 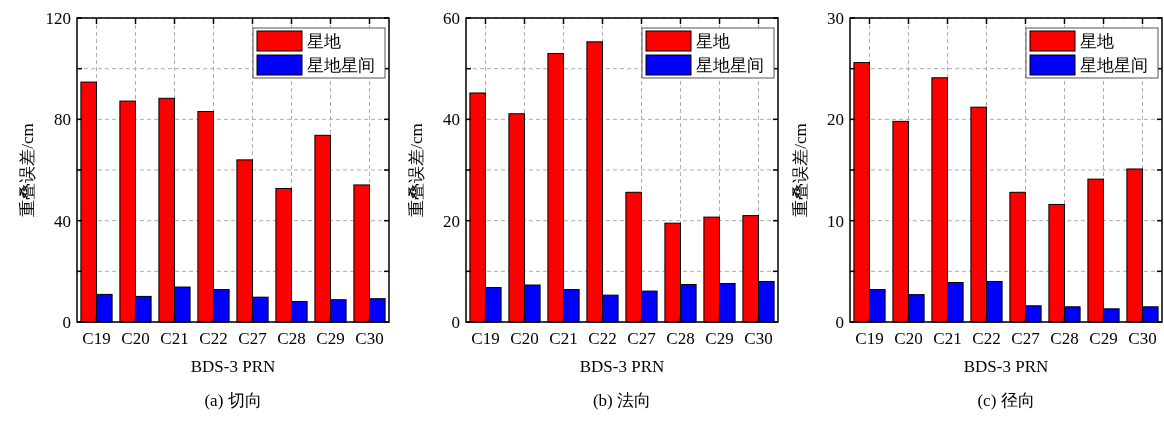 What do you see at coordinates (835, 18) in the screenshot?
I see `y-tick-label: 30` at bounding box center [835, 18].